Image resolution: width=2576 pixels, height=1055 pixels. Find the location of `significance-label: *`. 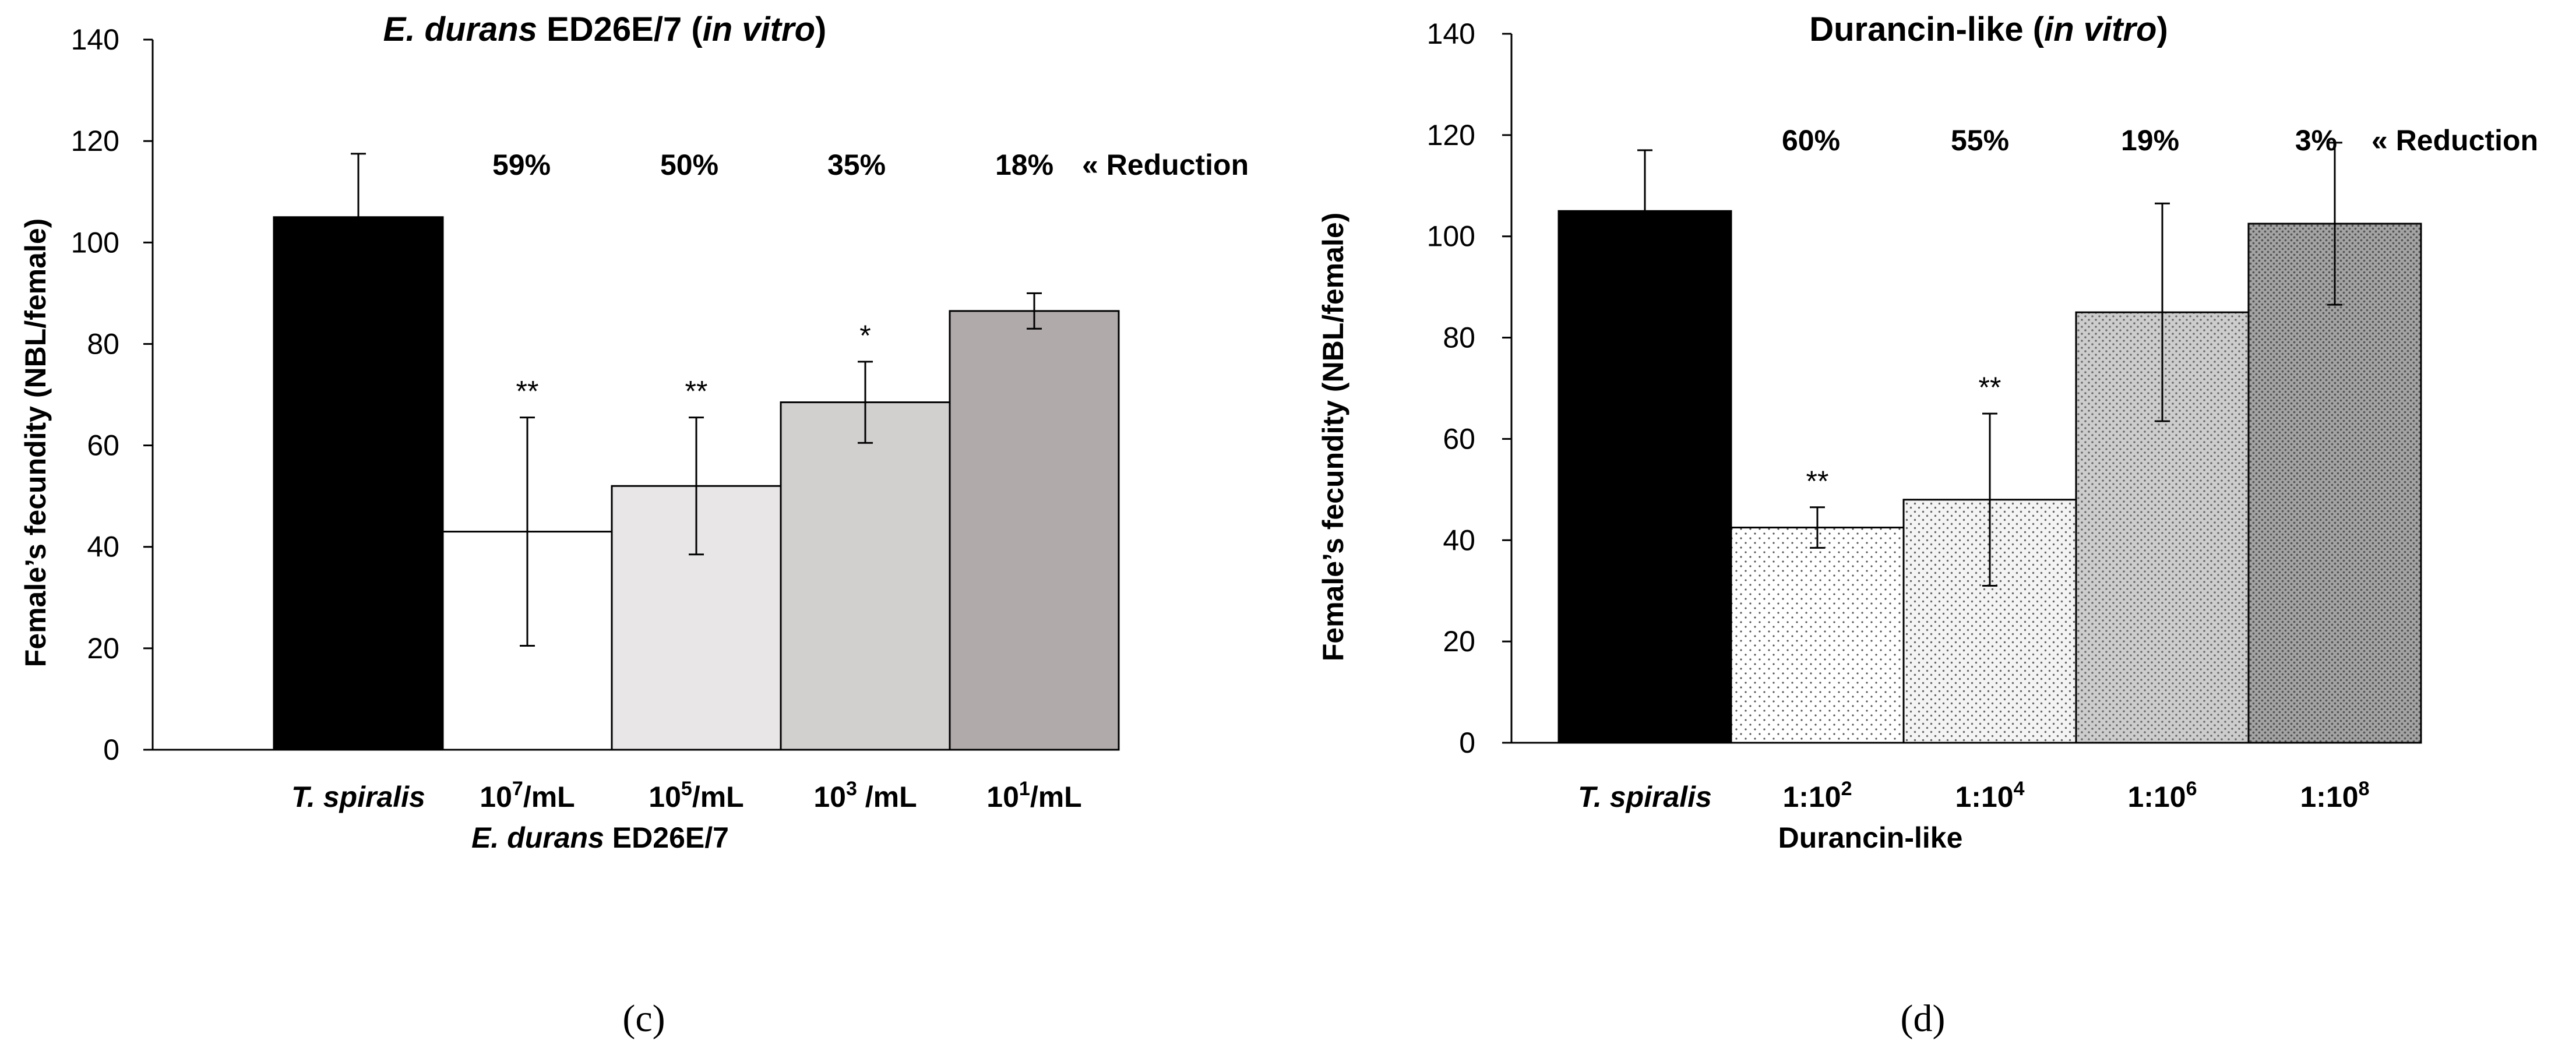

significance-label: * is located at coordinates (865, 335).